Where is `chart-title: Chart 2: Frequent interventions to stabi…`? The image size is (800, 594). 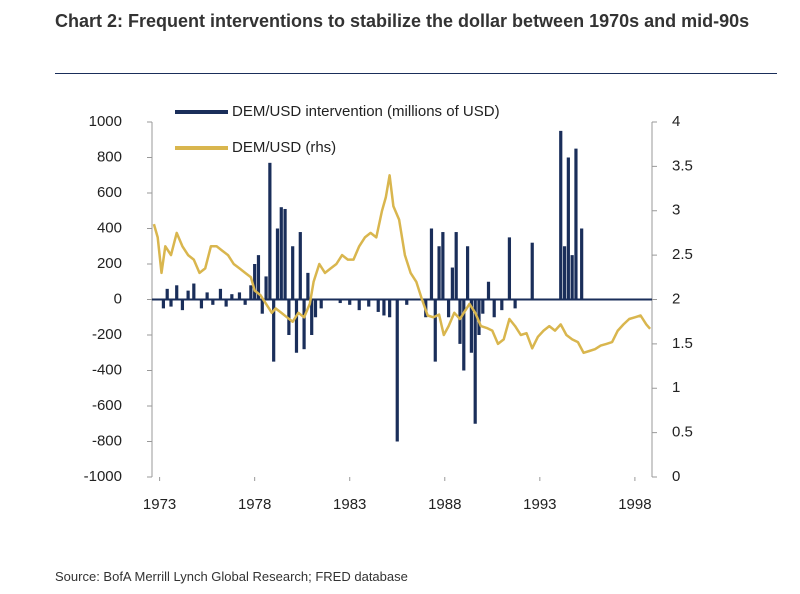 chart-title: Chart 2: Frequent interventions to stabi… is located at coordinates (402, 21).